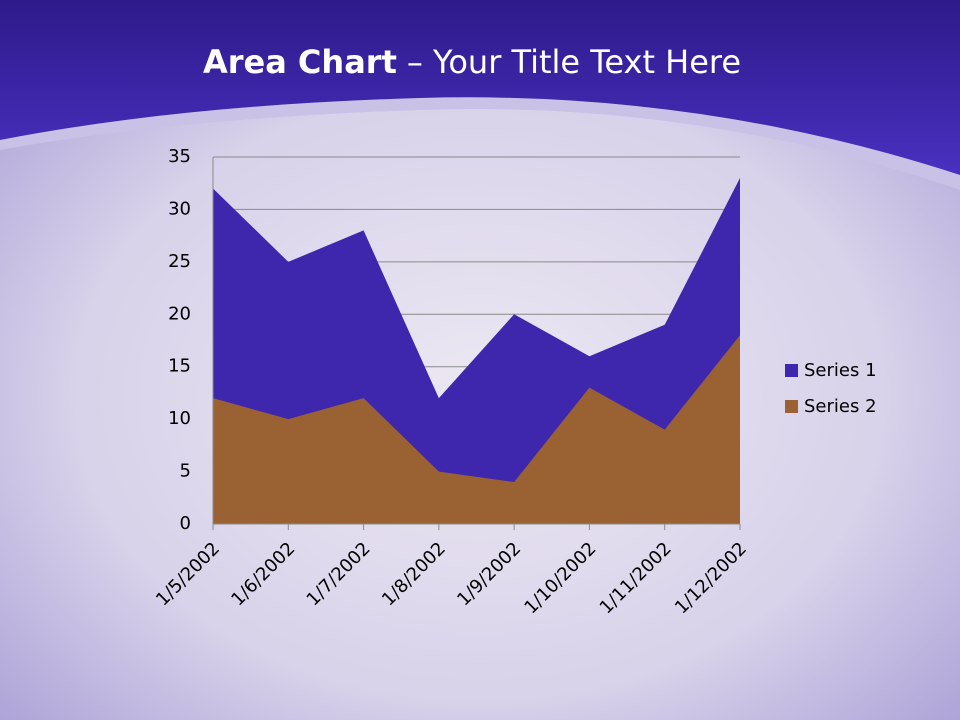  I want to click on y-tick-label: 5, so click(185, 471).